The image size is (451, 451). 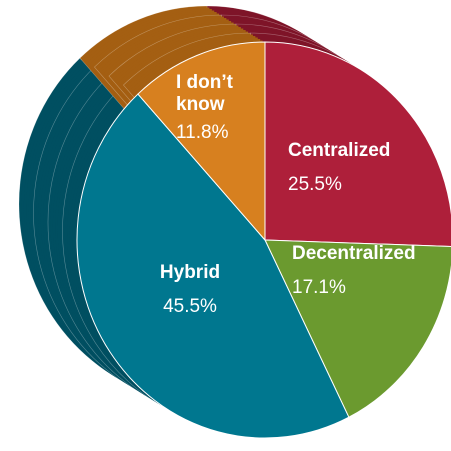 What do you see at coordinates (319, 287) in the screenshot?
I see `value-label: 17.1%` at bounding box center [319, 287].